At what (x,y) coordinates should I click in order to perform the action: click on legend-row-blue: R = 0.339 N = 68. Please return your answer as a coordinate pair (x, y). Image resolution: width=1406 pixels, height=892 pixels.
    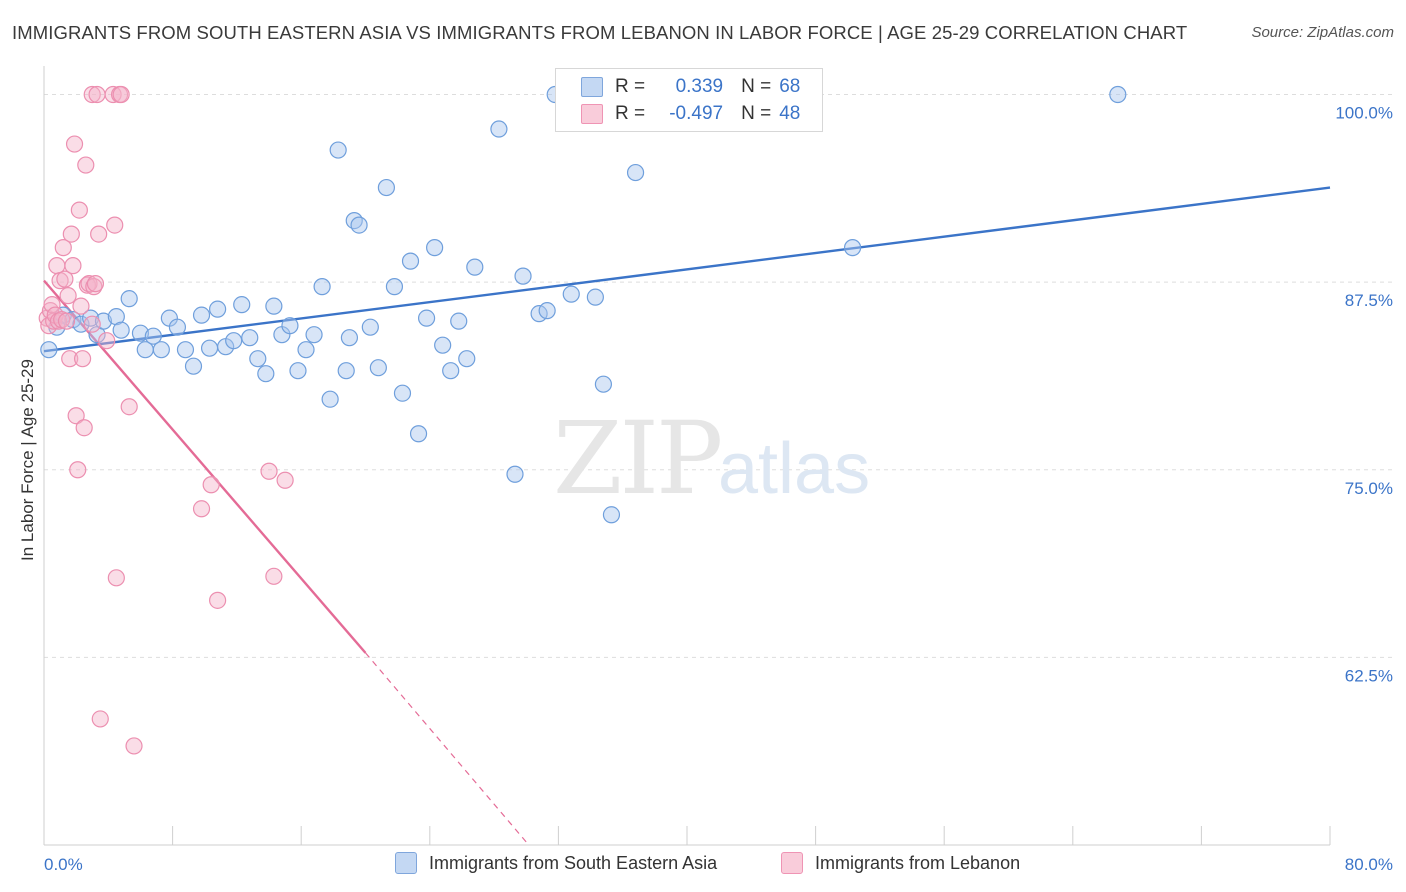
    Looking at the image, I should click on (678, 87).